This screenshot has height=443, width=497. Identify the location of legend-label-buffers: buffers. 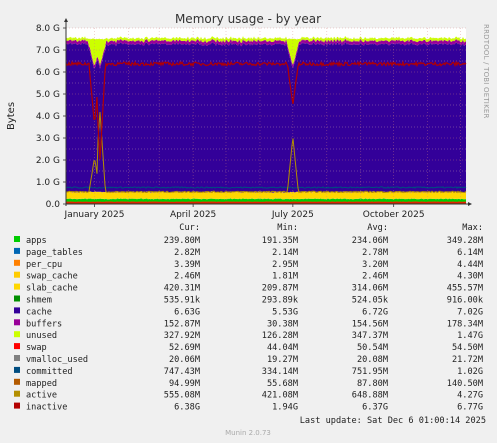
(44, 324).